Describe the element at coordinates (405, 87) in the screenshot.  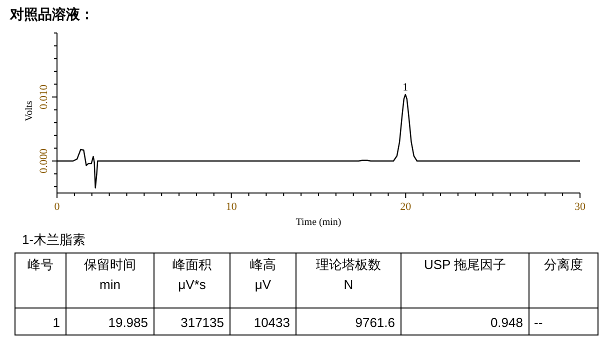
I see `annotation: 1` at that location.